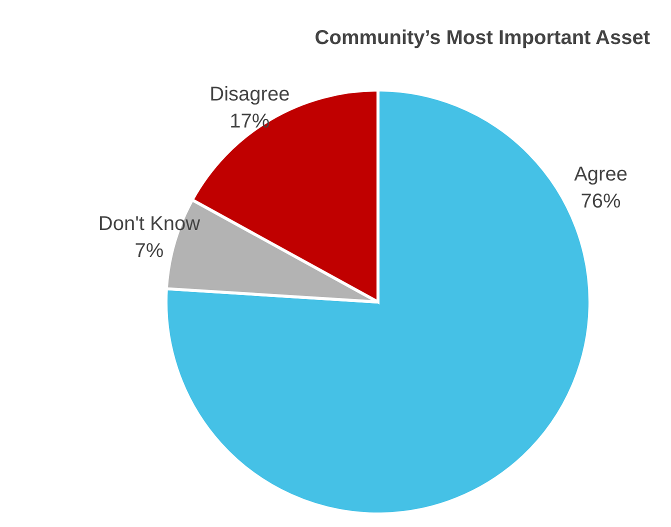 This screenshot has width=671, height=527. I want to click on slice-label: Don't Know, so click(149, 223).